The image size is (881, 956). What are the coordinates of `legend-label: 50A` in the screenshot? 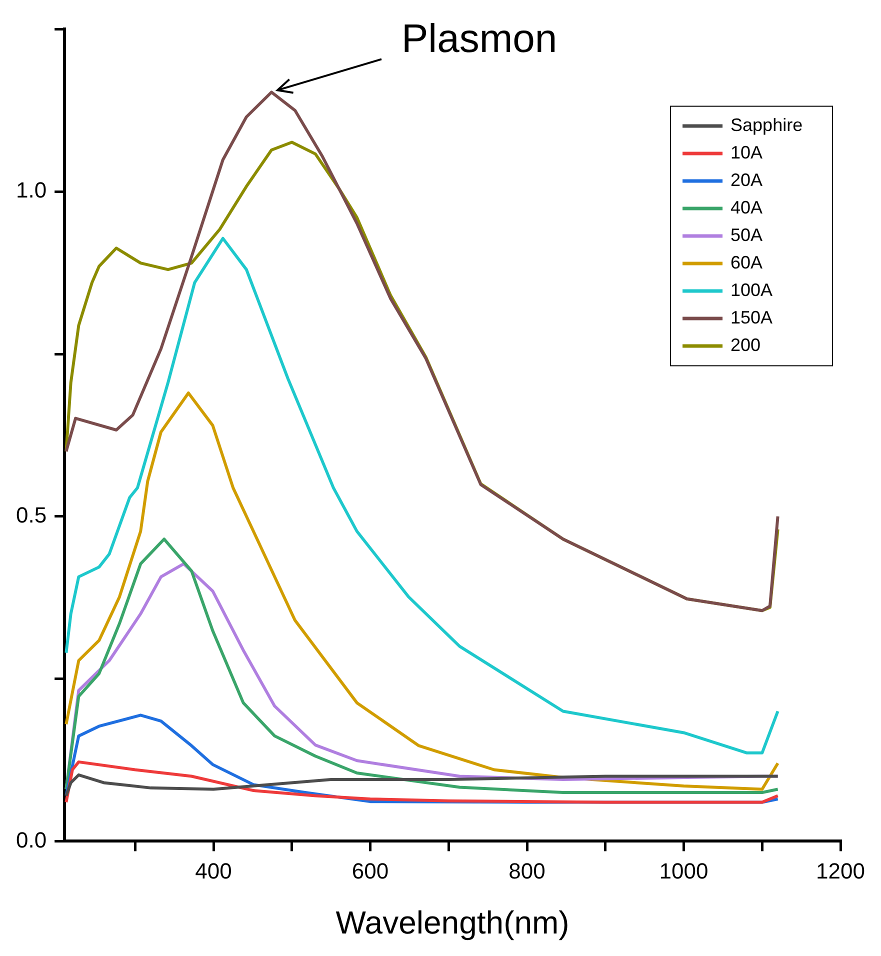 It's located at (746, 234).